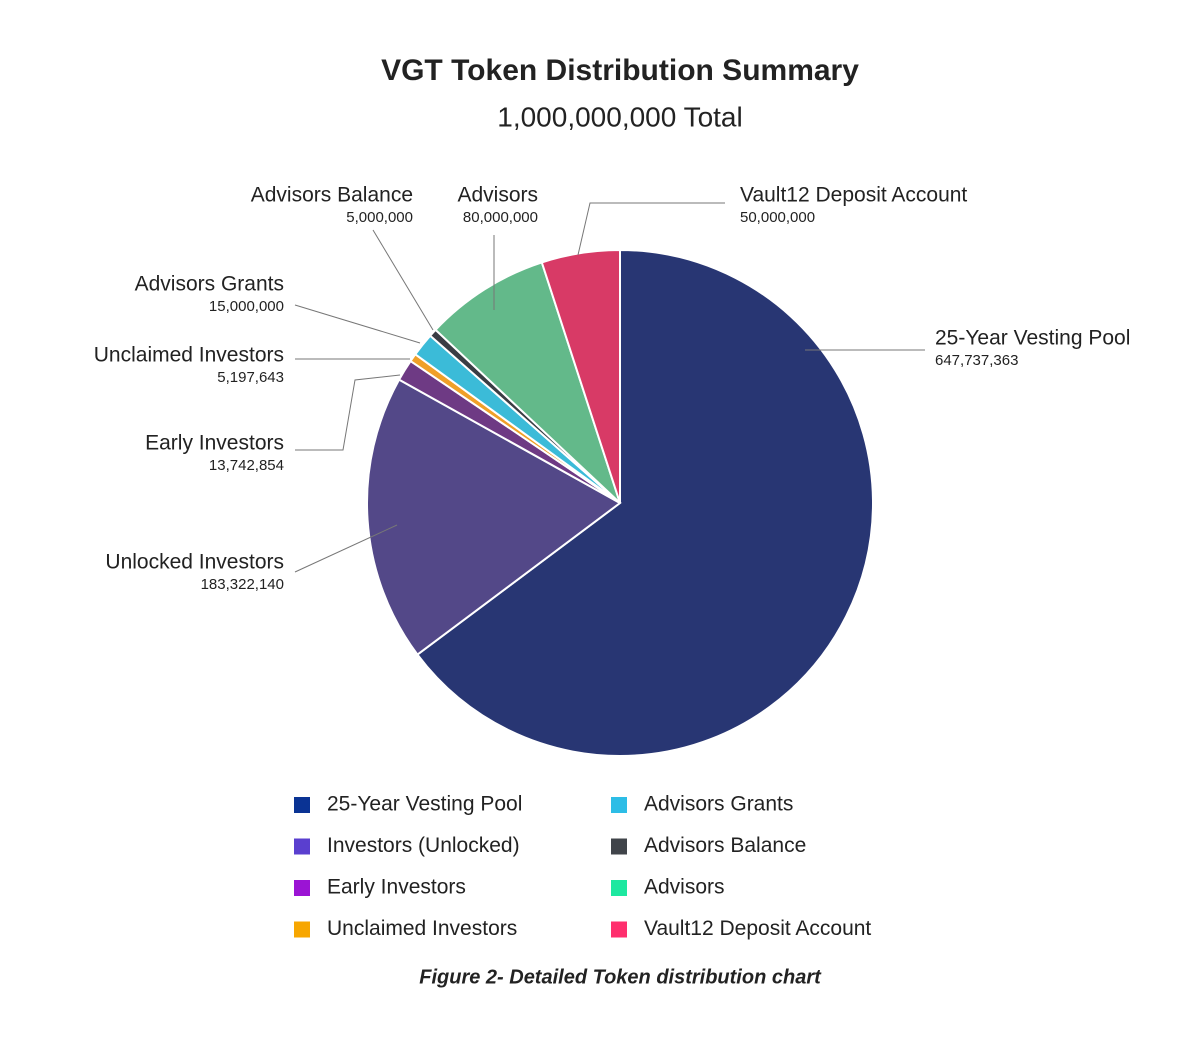 The height and width of the screenshot is (1037, 1200). I want to click on slice-label: Advisors Balance, so click(332, 195).